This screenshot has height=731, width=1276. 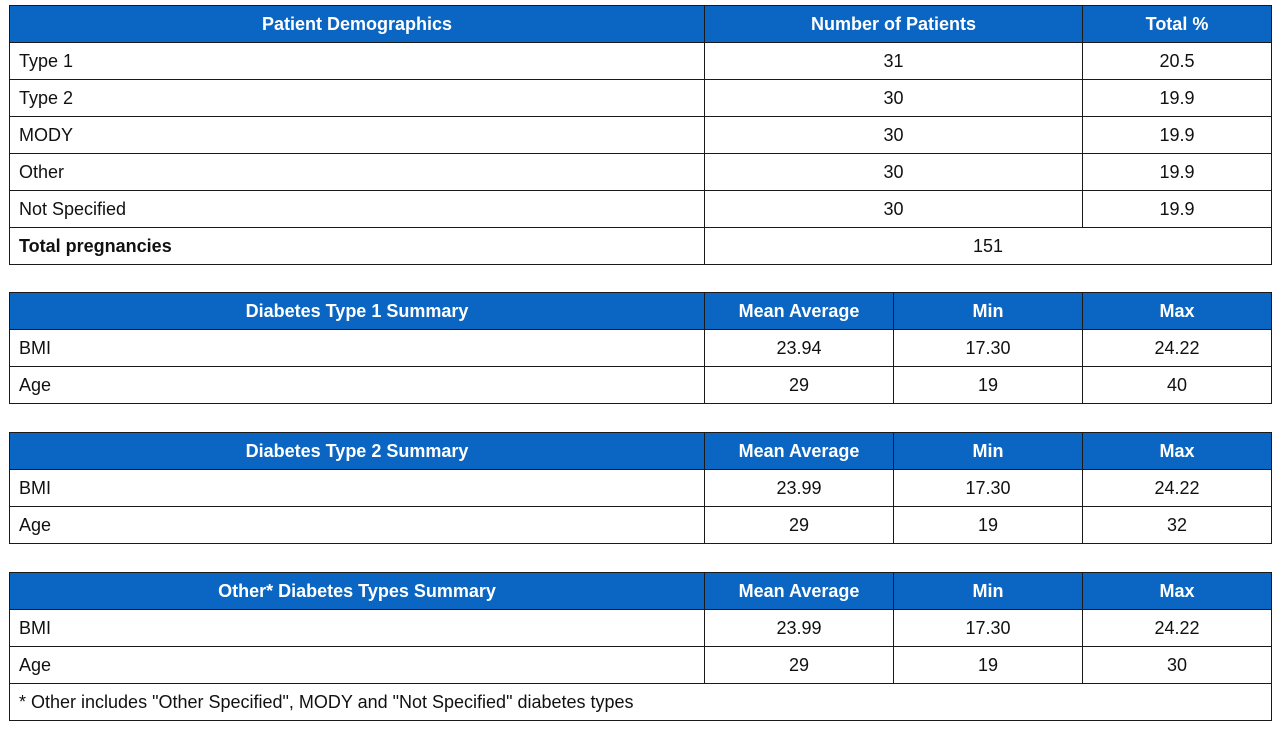 I want to click on mean-cell: 23.94, so click(x=799, y=348).